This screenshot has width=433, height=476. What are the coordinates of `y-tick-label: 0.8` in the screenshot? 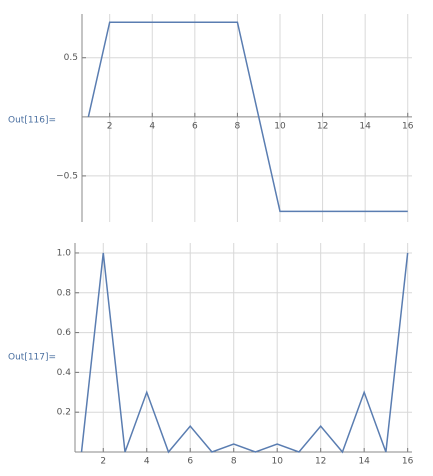 It's located at (64, 293).